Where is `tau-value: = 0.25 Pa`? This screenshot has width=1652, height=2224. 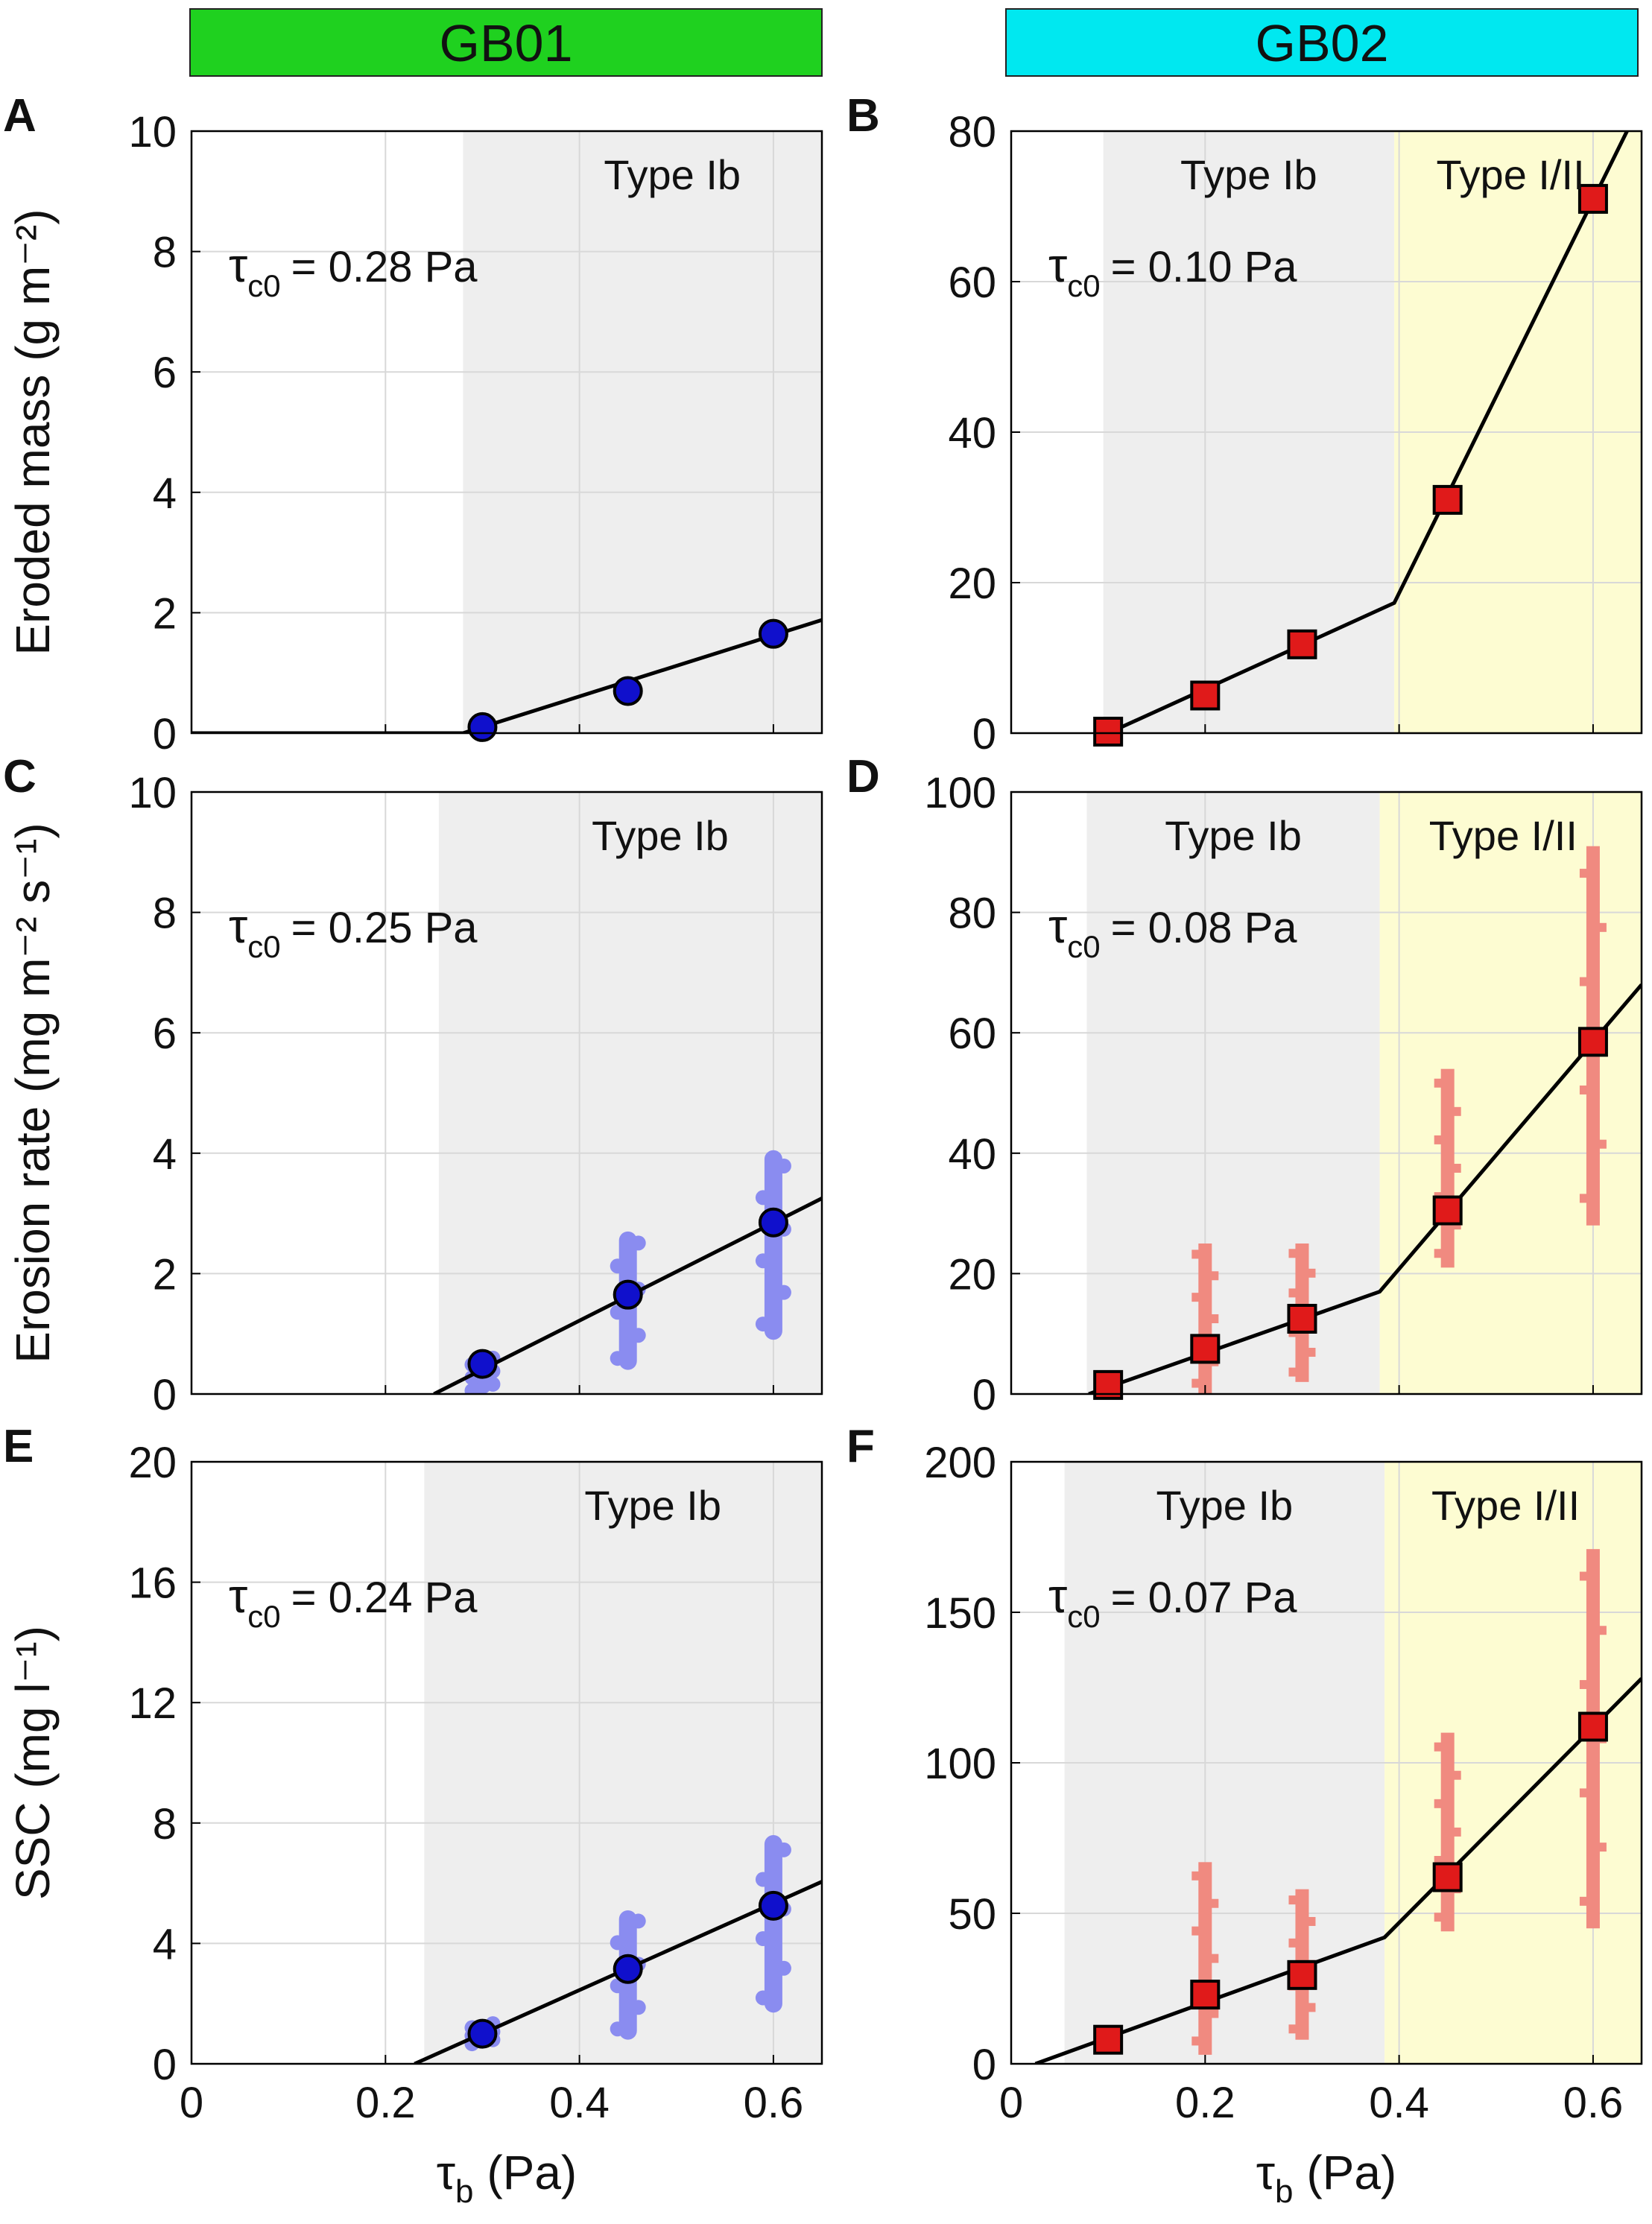 tau-value: = 0.25 Pa is located at coordinates (384, 928).